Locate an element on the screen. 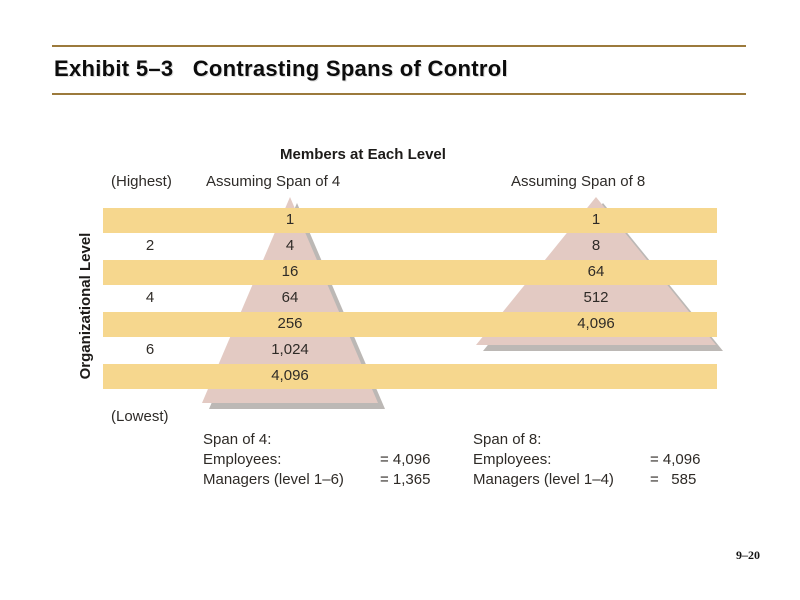 This screenshot has width=800, height=600. span4-level-1-value: 1 is located at coordinates (290, 219).